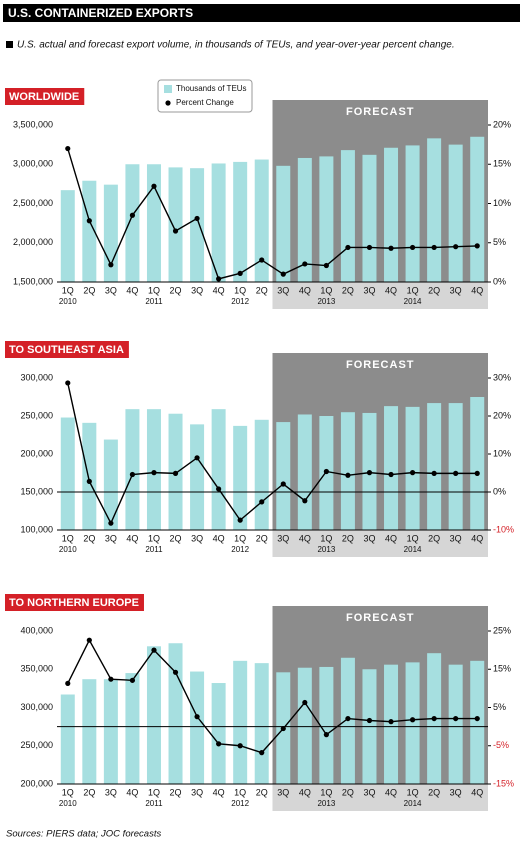 The image size is (523, 849). I want to click on chart-title: TO SOUTHEAST ASIA, so click(66, 350).